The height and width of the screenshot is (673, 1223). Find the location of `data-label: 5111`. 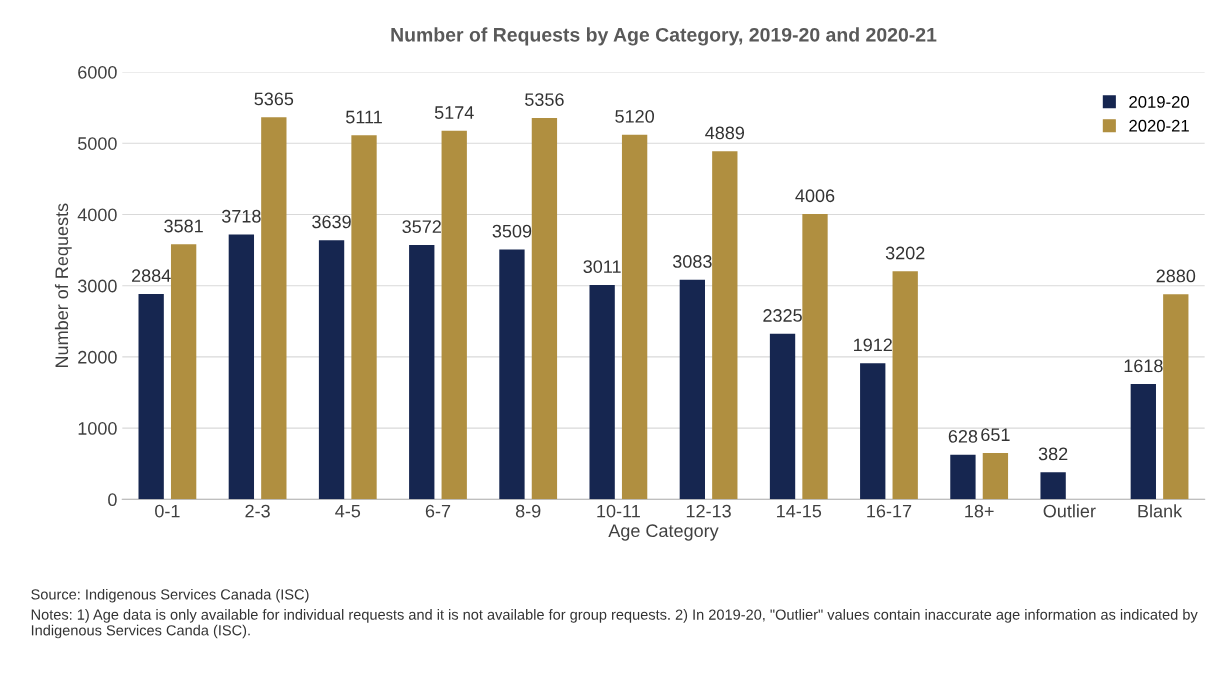

data-label: 5111 is located at coordinates (364, 117).